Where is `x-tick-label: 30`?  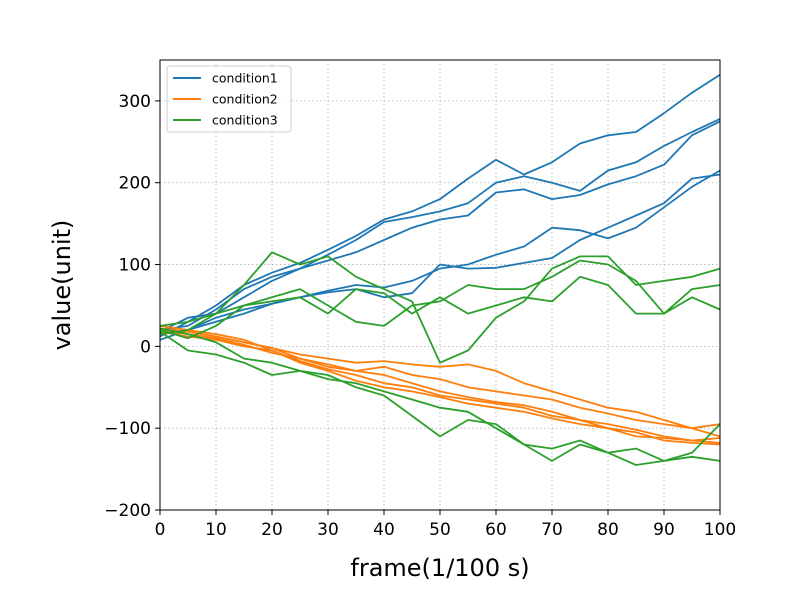 x-tick-label: 30 is located at coordinates (328, 530).